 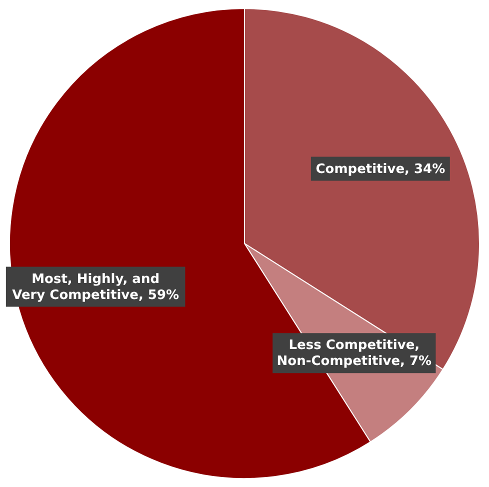 What do you see at coordinates (381, 169) in the screenshot?
I see `slice-label: Competitive, 34%` at bounding box center [381, 169].